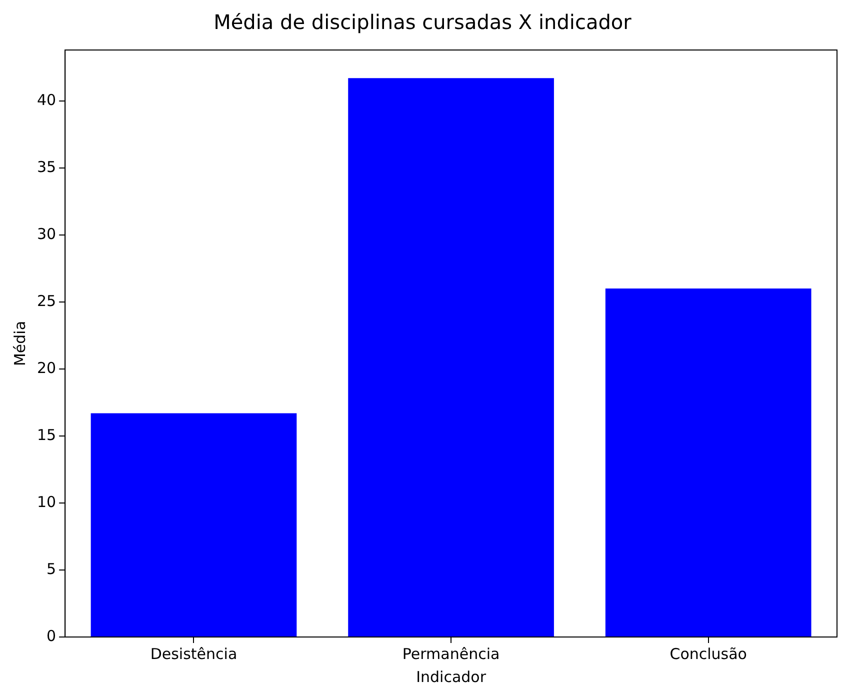  I want to click on y-tick-label: 30, so click(46, 233).